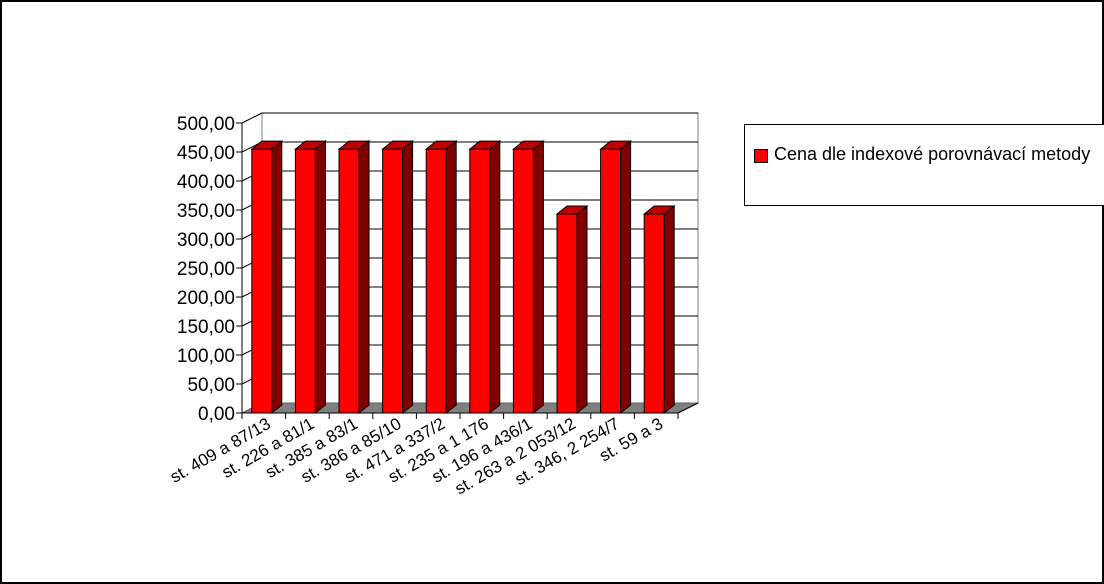  I want to click on y-tick-label: 500,00, so click(206, 124).